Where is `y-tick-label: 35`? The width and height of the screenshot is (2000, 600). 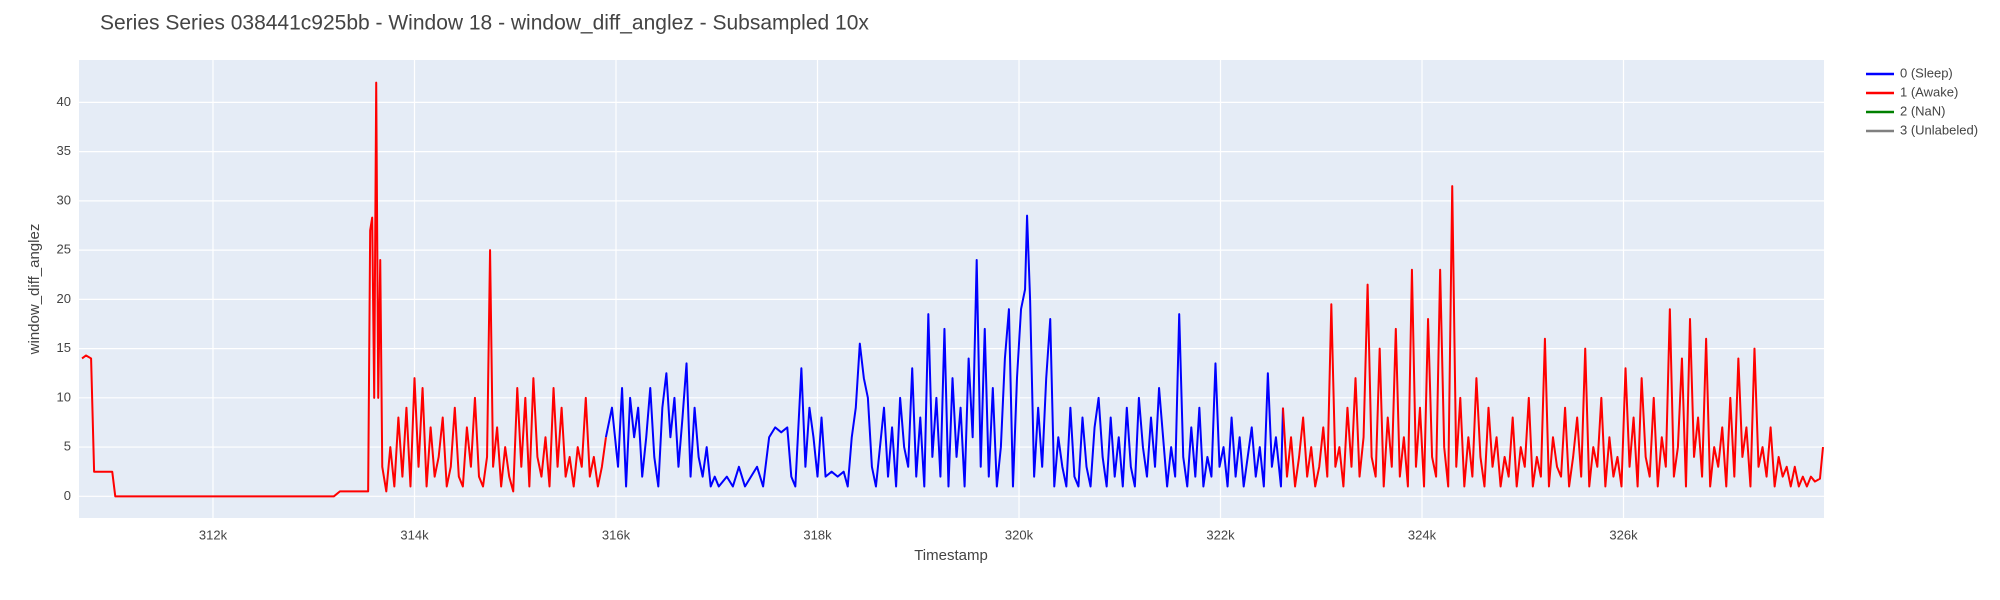
y-tick-label: 35 is located at coordinates (64, 150).